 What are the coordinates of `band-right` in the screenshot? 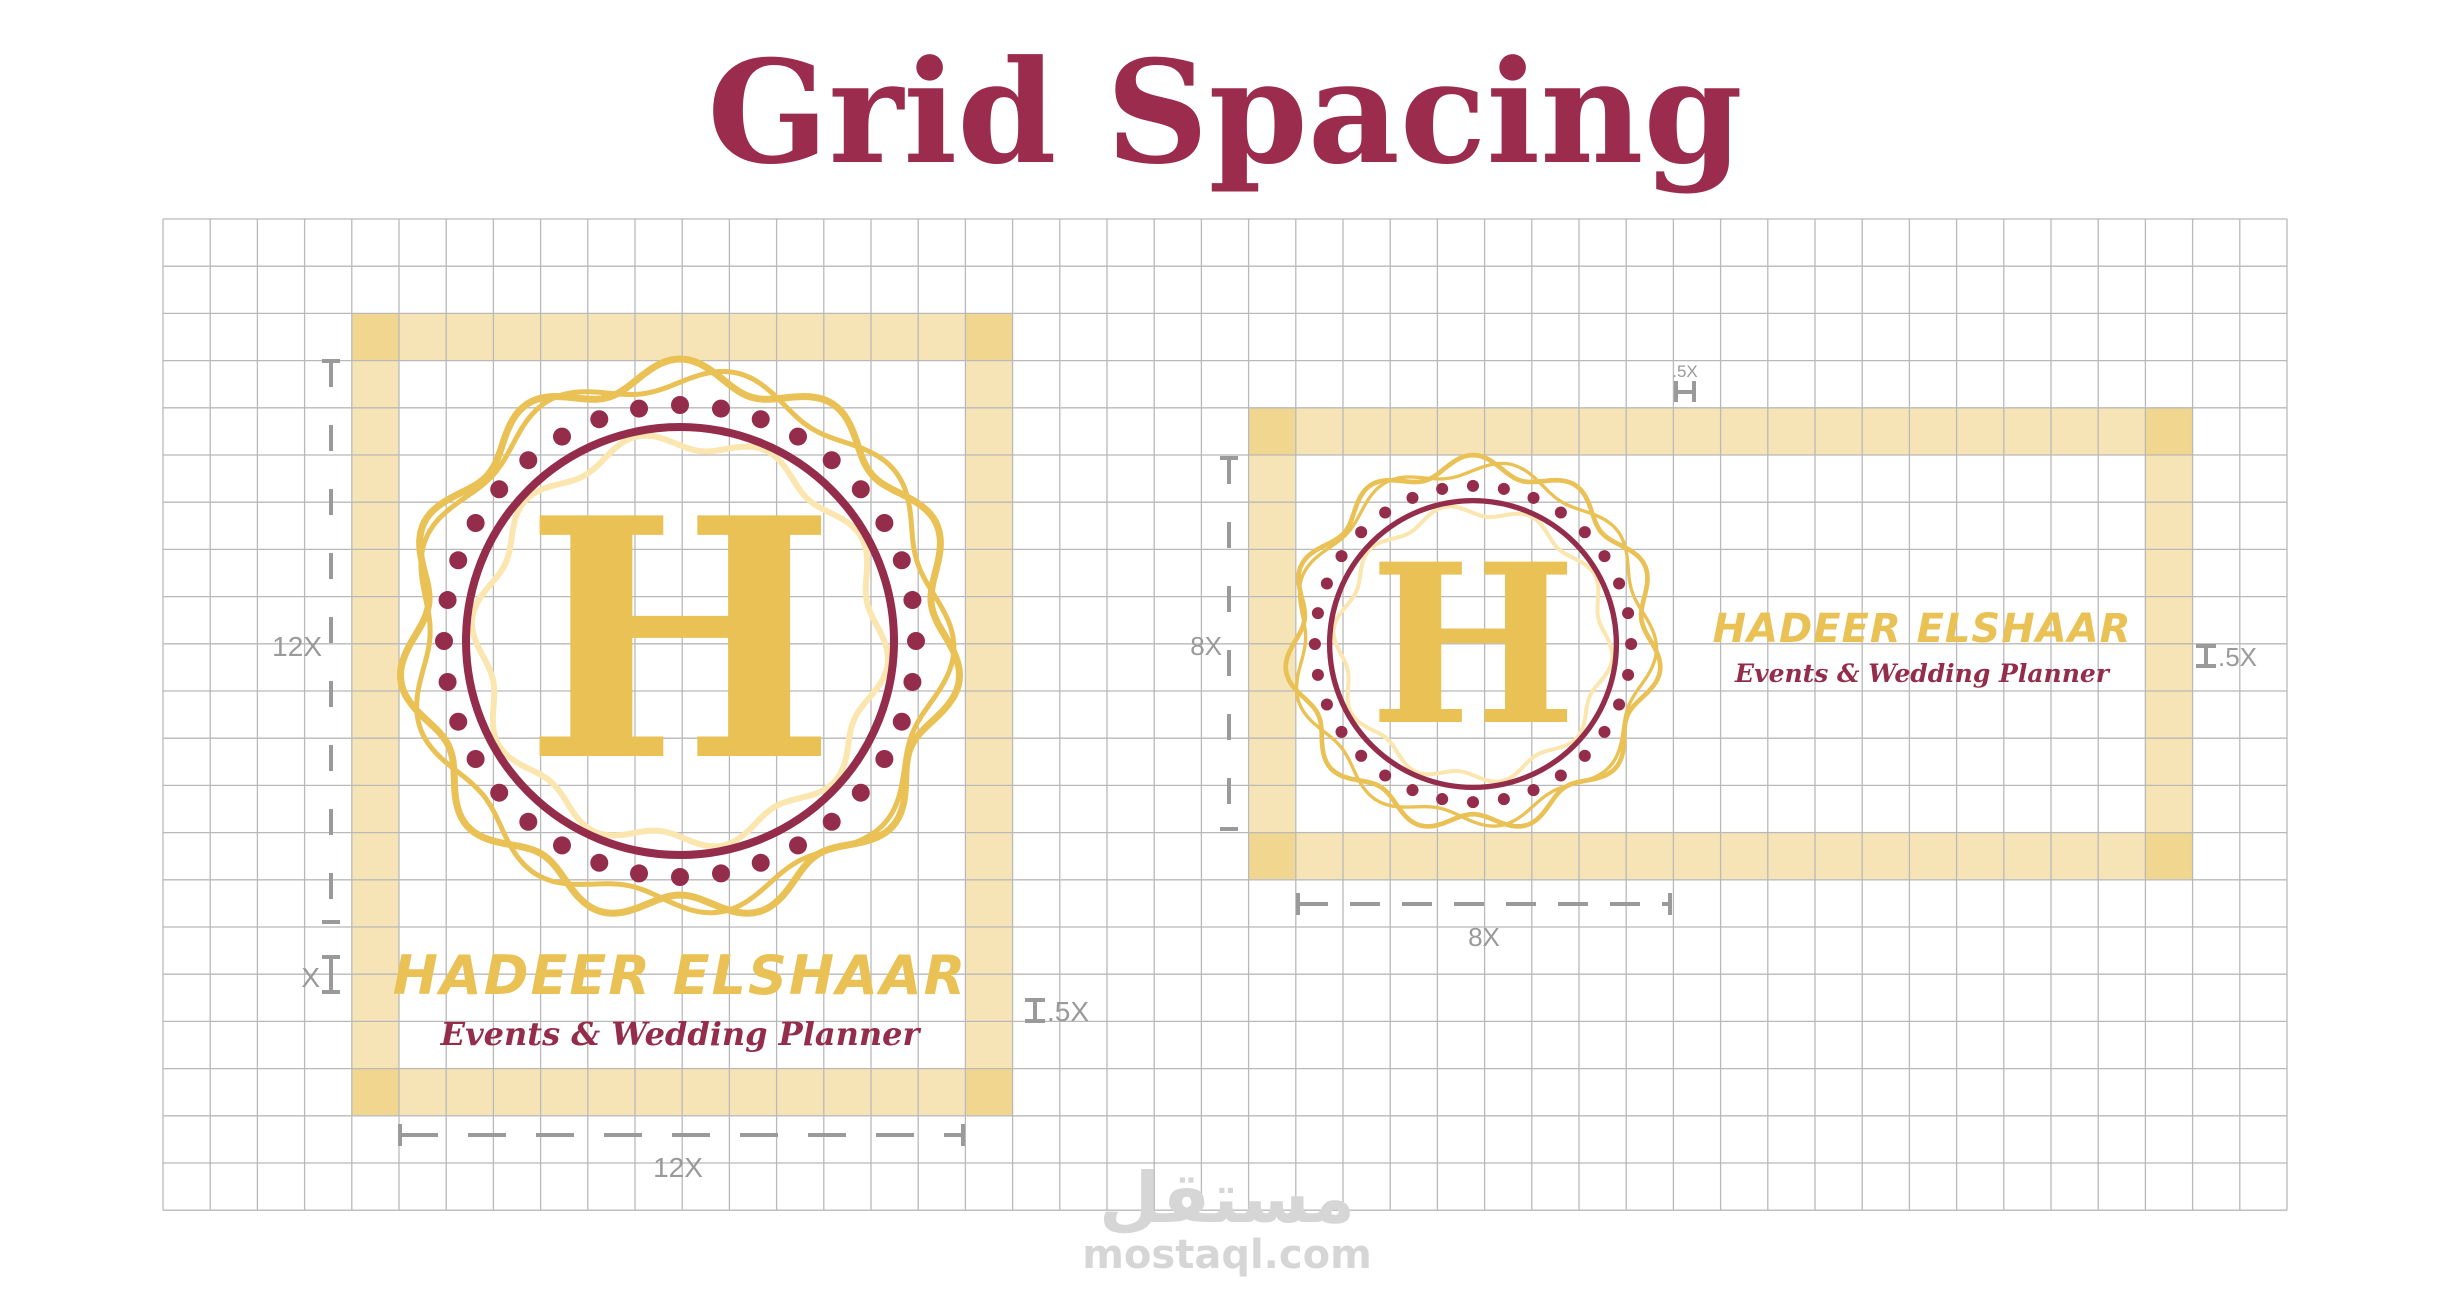 It's located at (989, 714).